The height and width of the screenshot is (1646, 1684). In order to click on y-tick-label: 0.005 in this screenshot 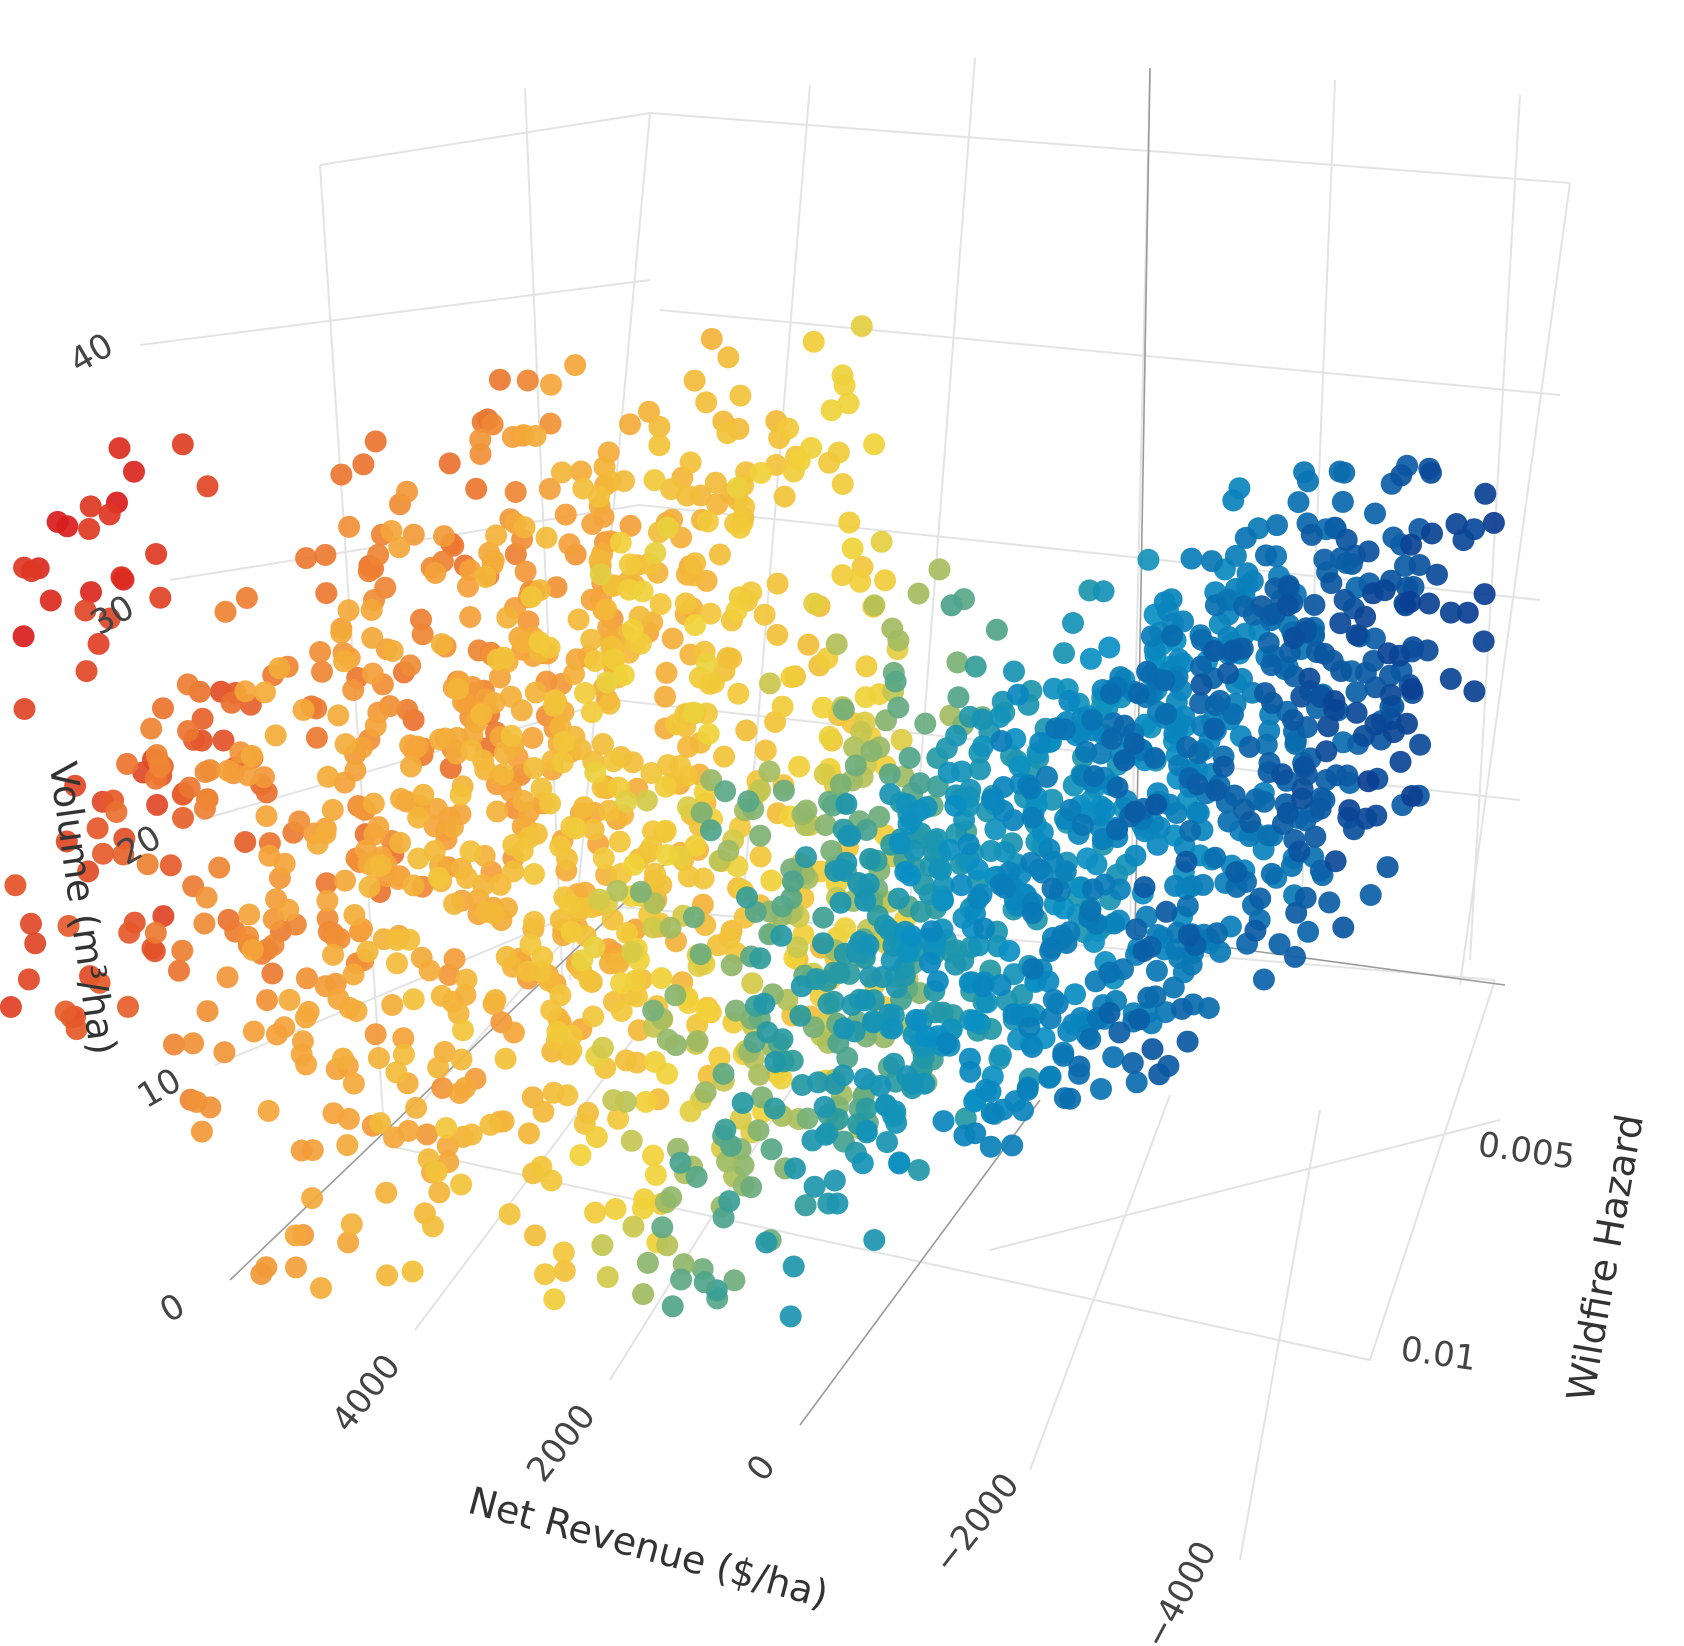, I will do `click(1527, 1151)`.